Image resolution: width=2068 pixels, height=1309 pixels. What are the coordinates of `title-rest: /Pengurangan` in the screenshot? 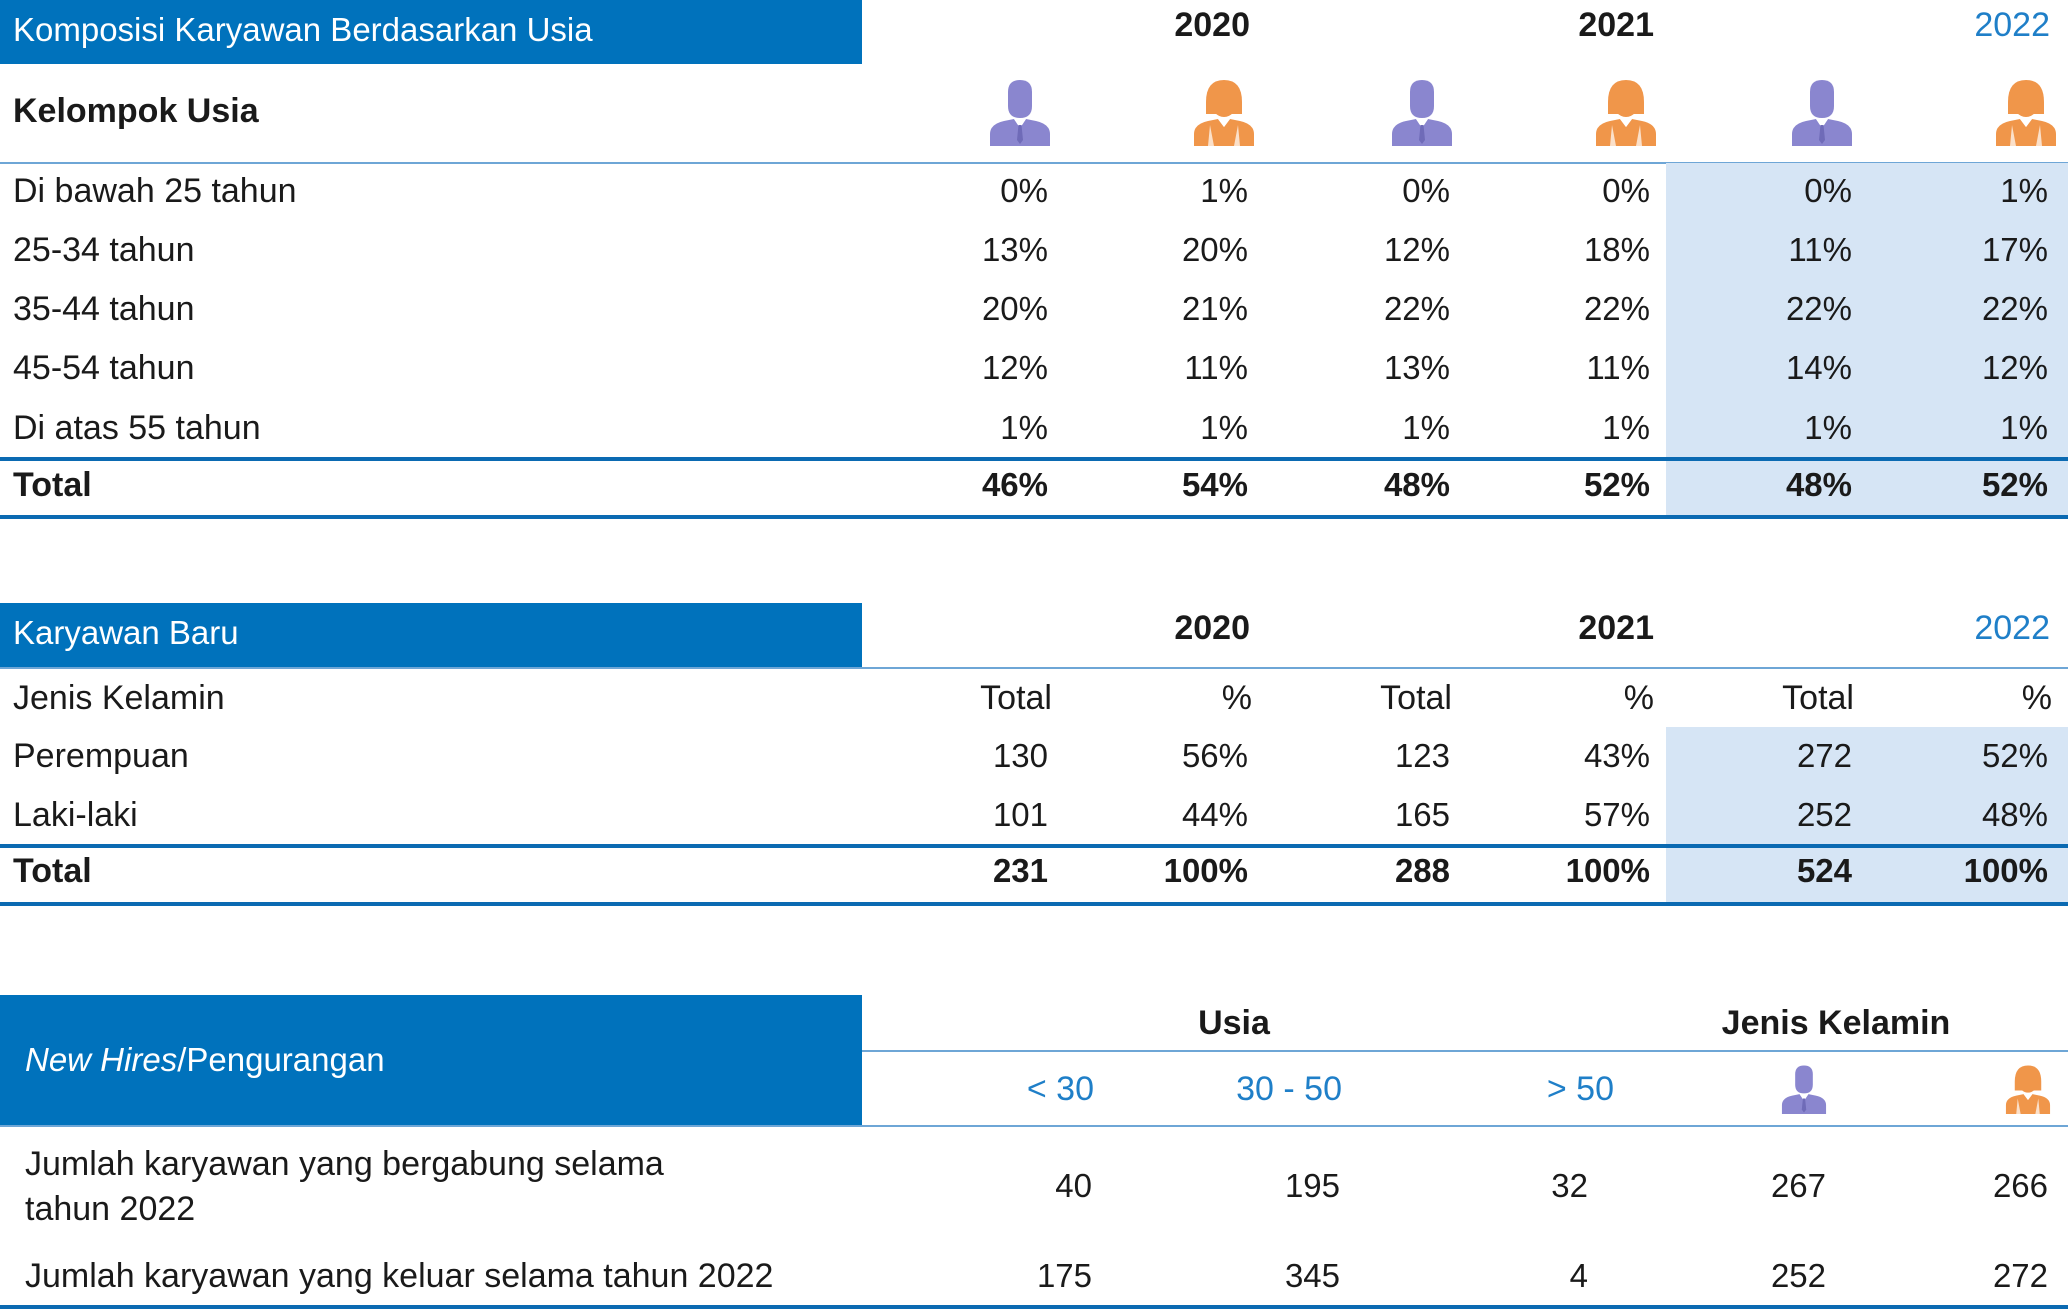 It's located at (281, 1059).